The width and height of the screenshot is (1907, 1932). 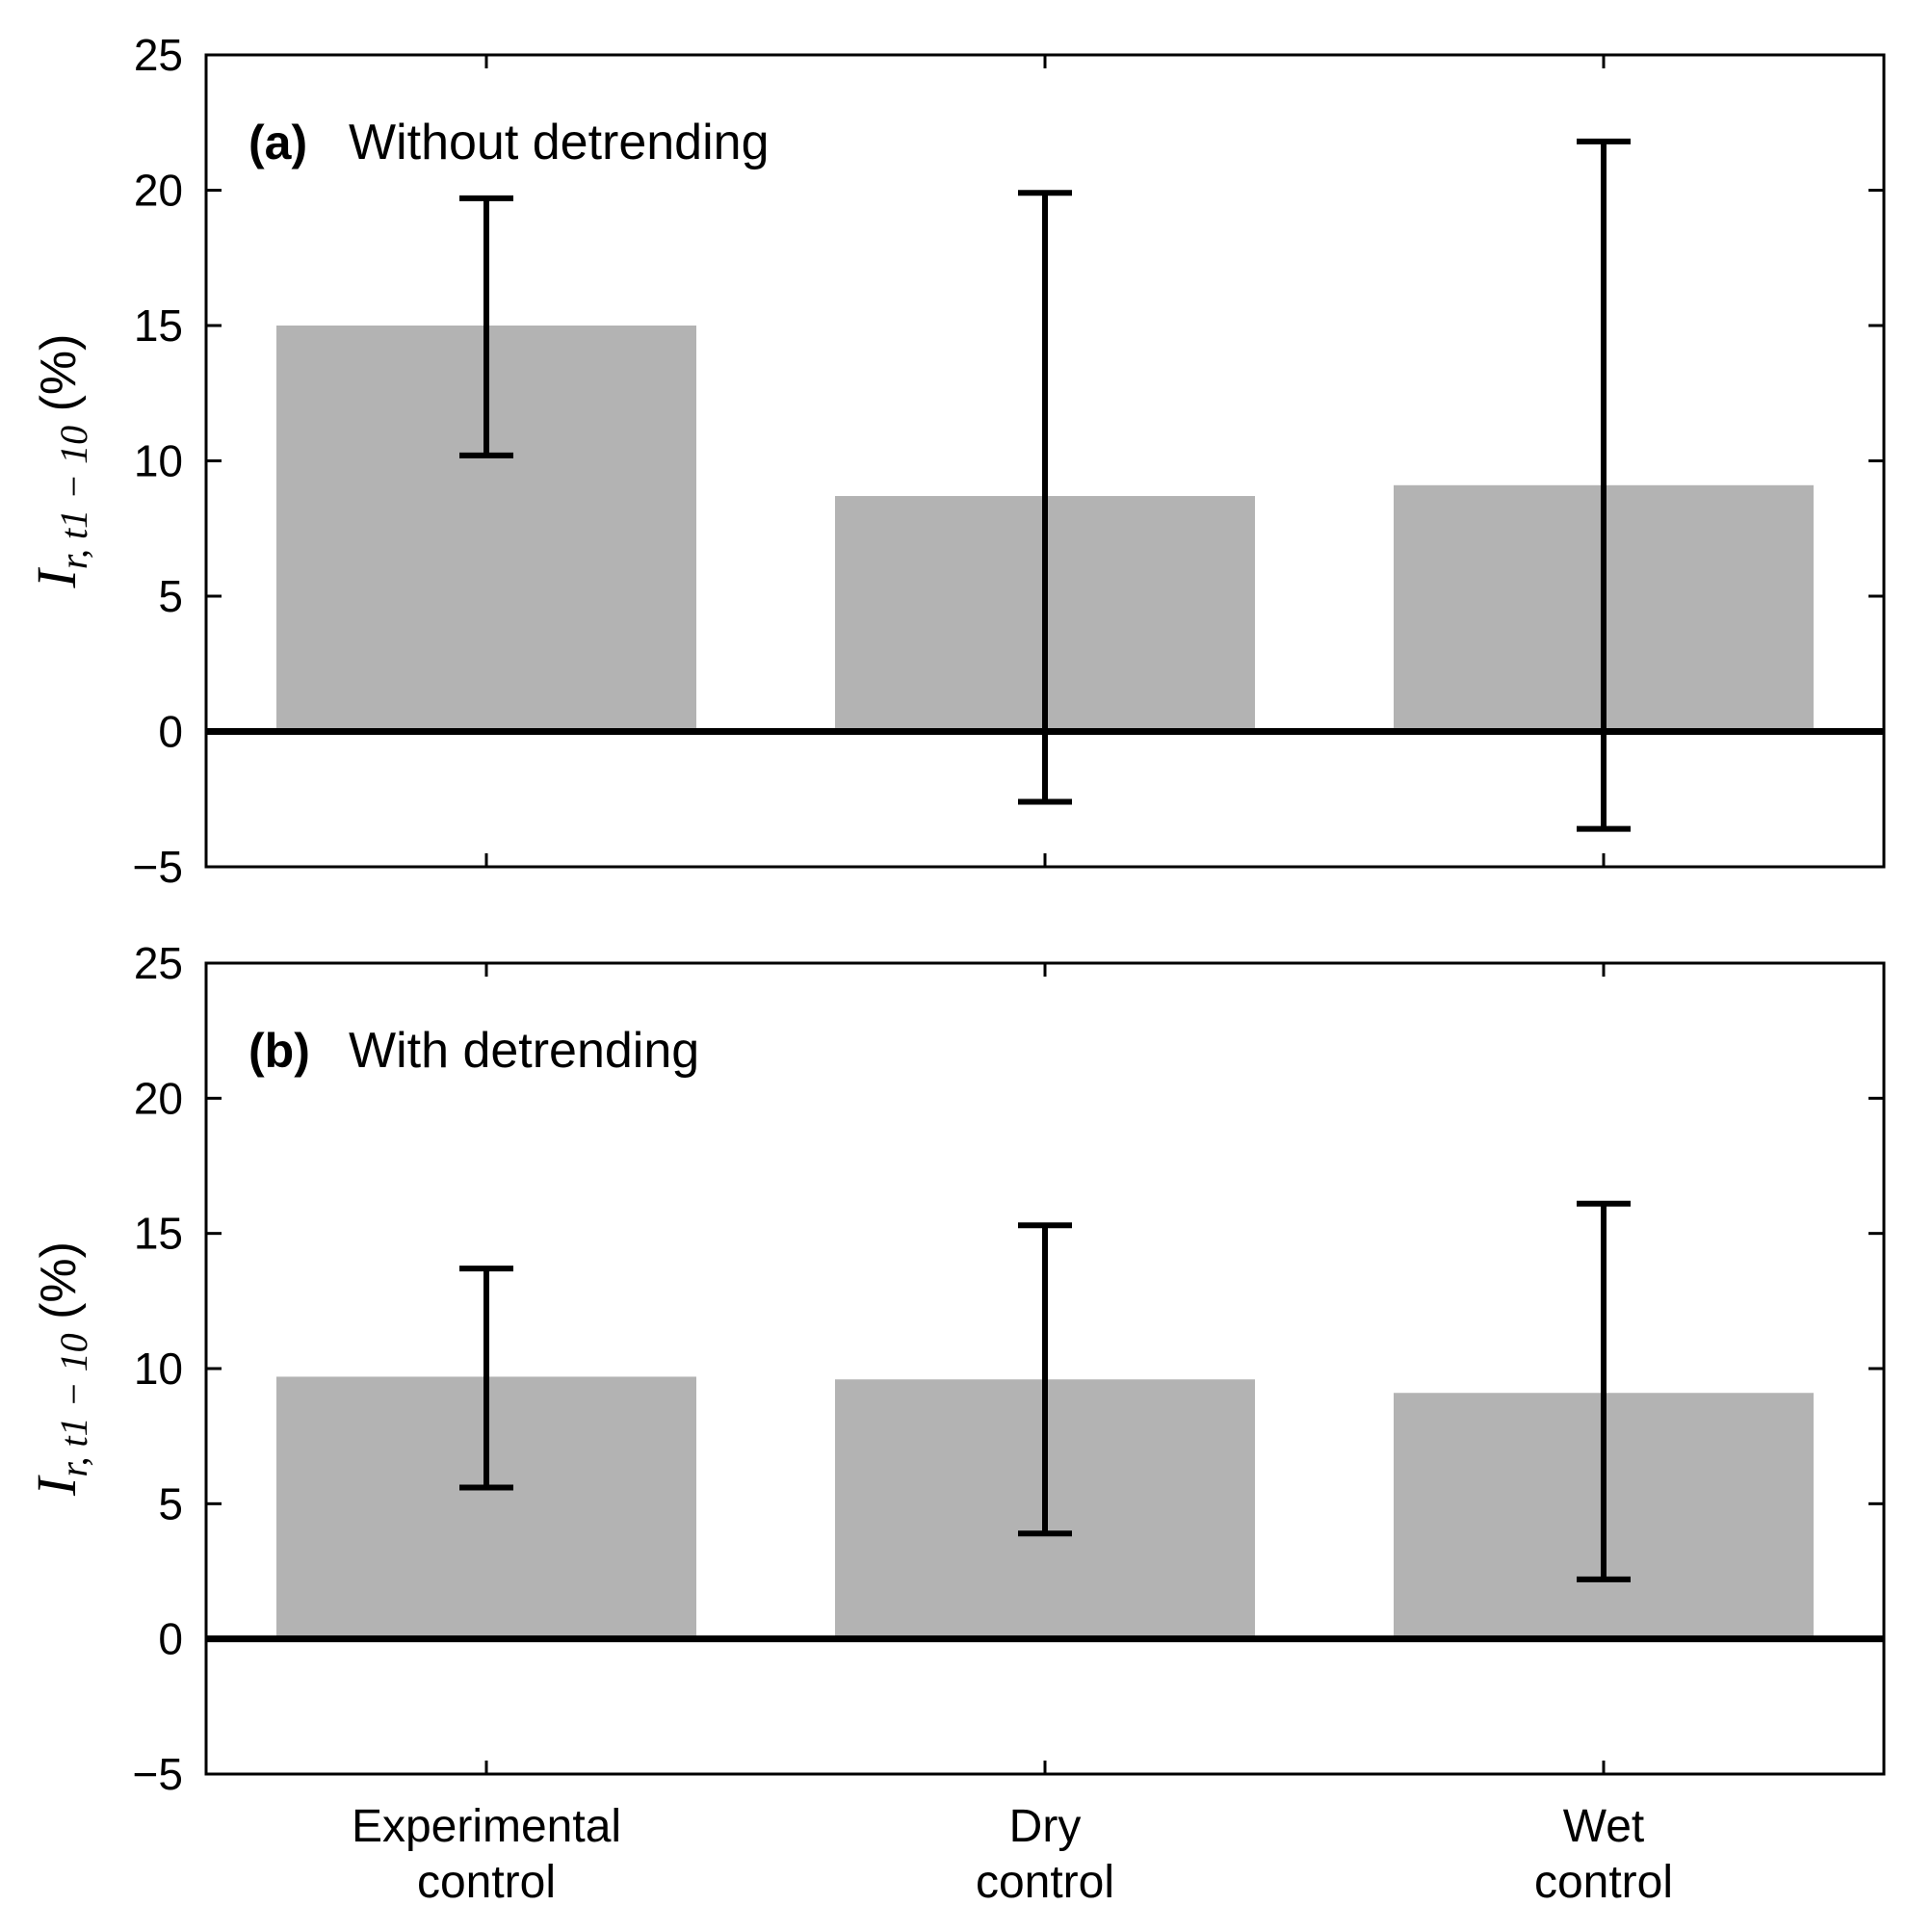 I want to click on panel-a-ytick-label: −5, so click(x=158, y=867).